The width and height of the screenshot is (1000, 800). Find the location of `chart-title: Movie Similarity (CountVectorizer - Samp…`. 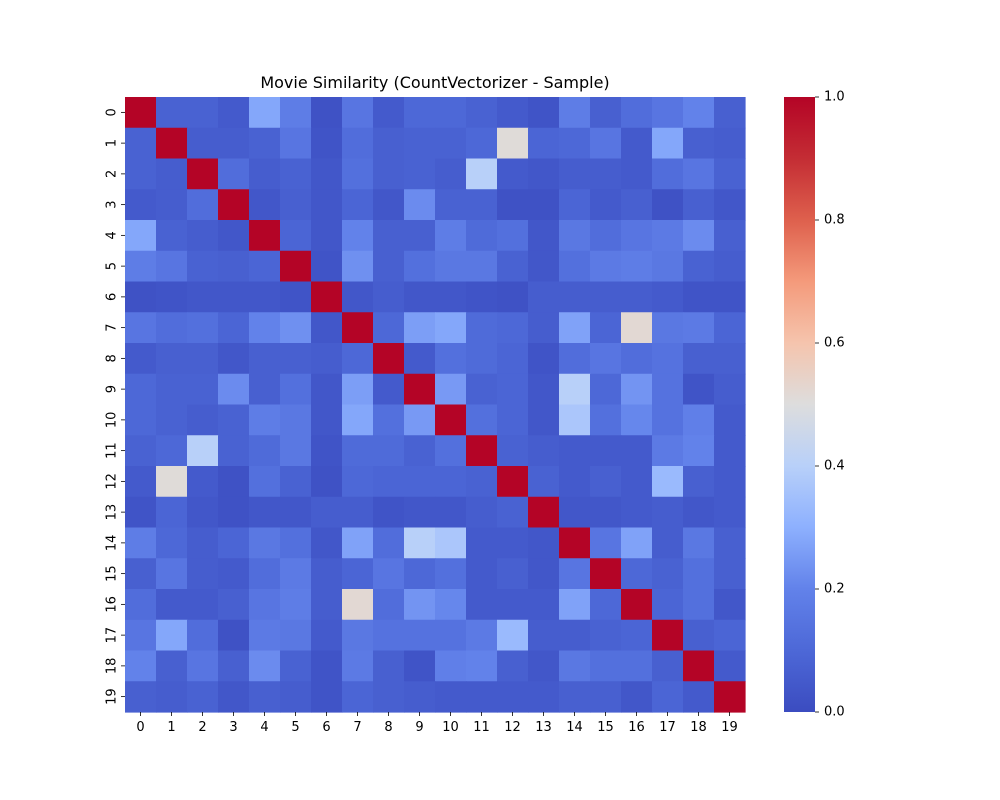

chart-title: Movie Similarity (CountVectorizer - Samp… is located at coordinates (434, 82).